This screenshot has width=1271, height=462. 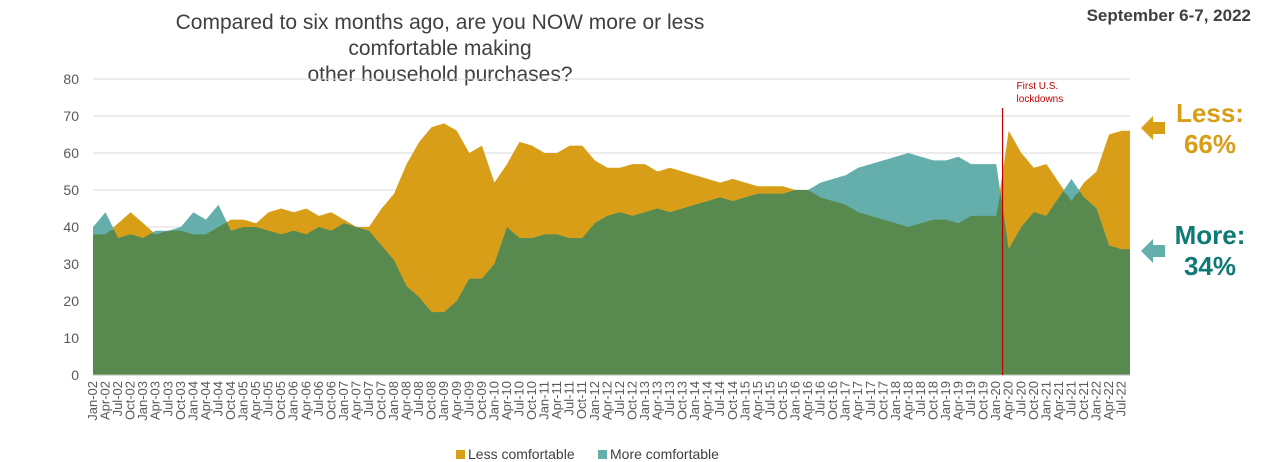 I want to click on x-tick-label: Oct-17, so click(x=882, y=400).